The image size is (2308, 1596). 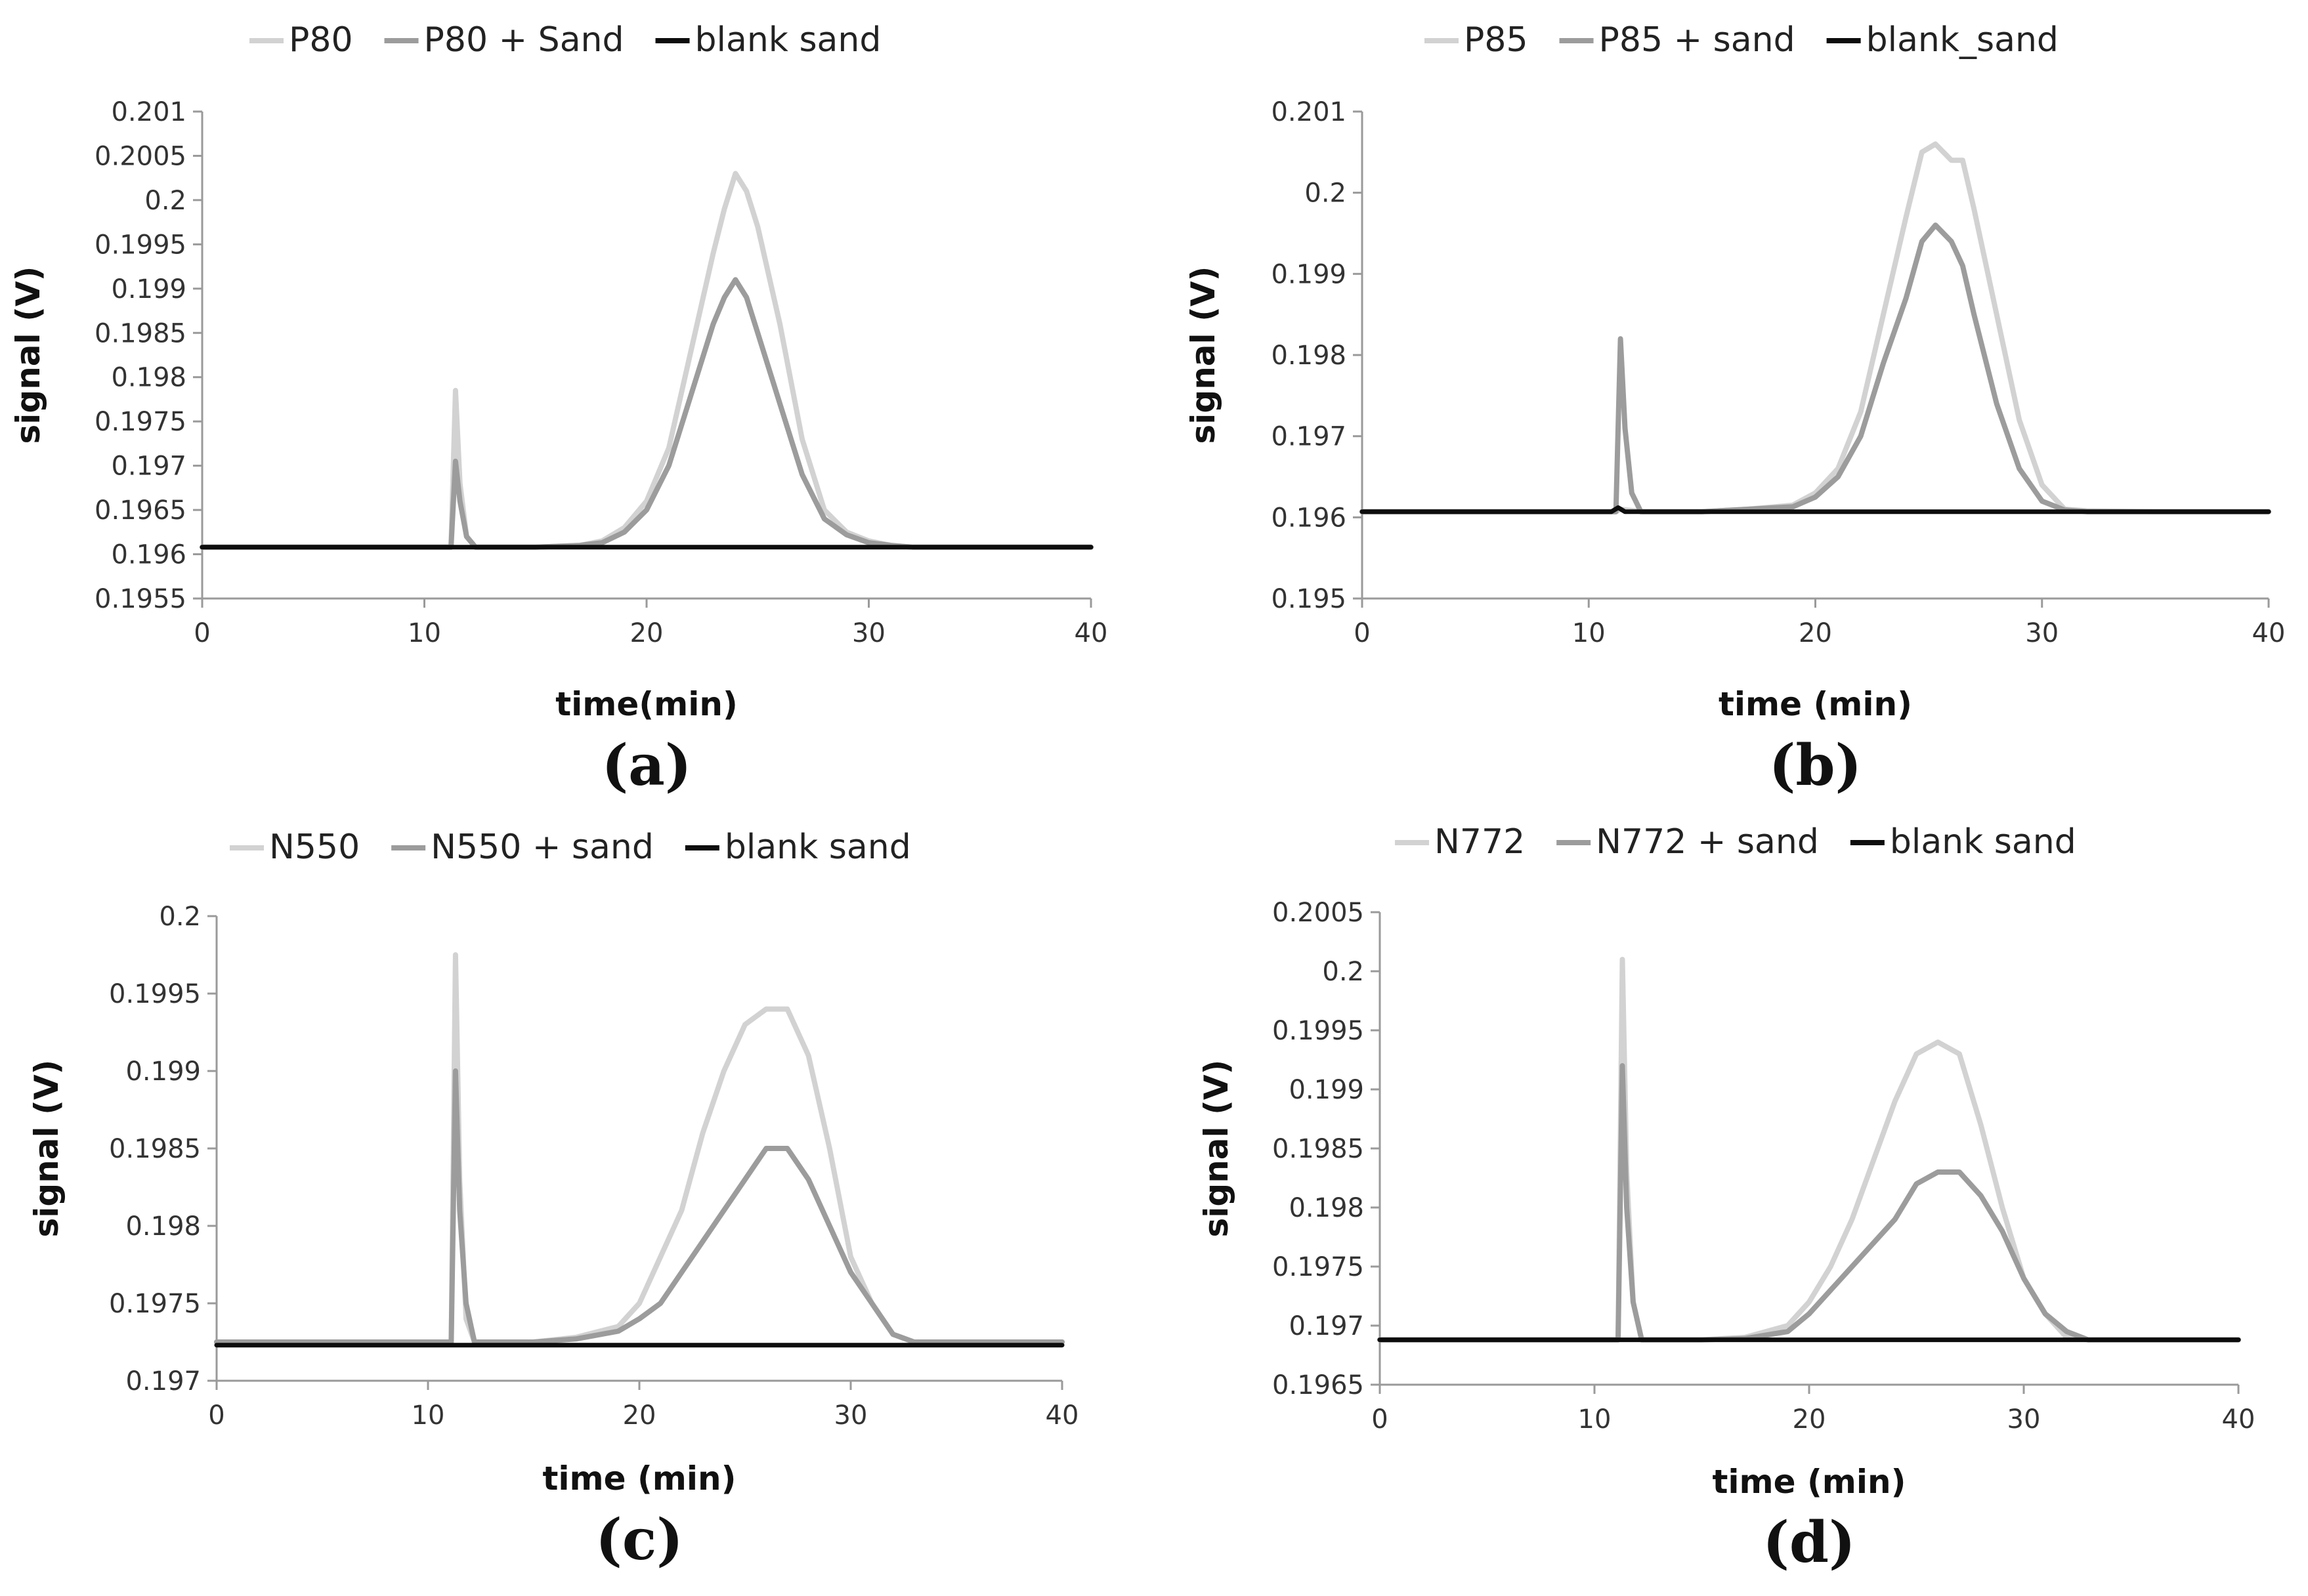 I want to click on legend-label: P85, so click(x=1496, y=40).